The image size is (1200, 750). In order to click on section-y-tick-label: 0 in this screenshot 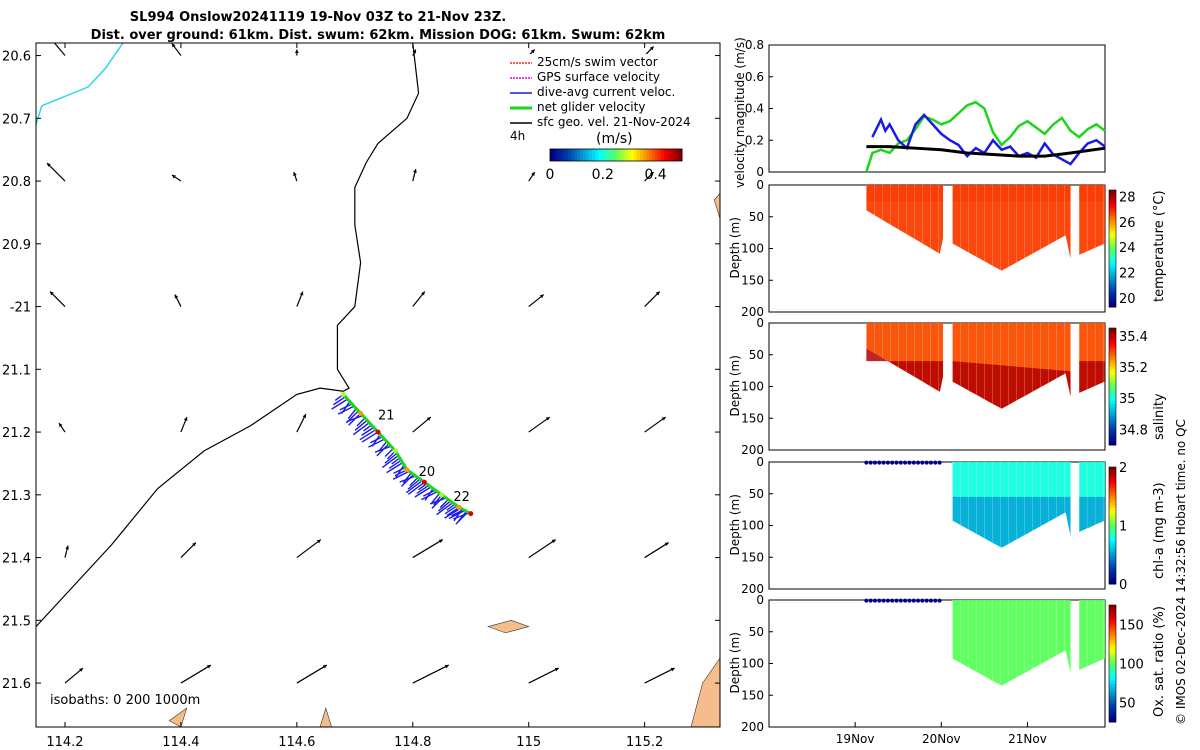, I will do `click(760, 185)`.